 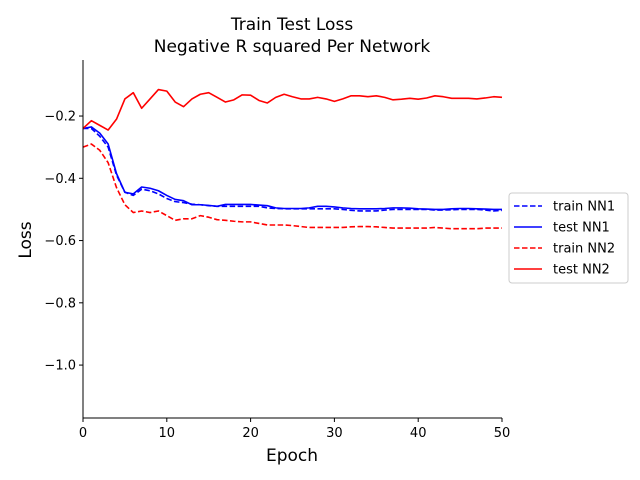 What do you see at coordinates (418, 433) in the screenshot?
I see `x-tick-label: 40` at bounding box center [418, 433].